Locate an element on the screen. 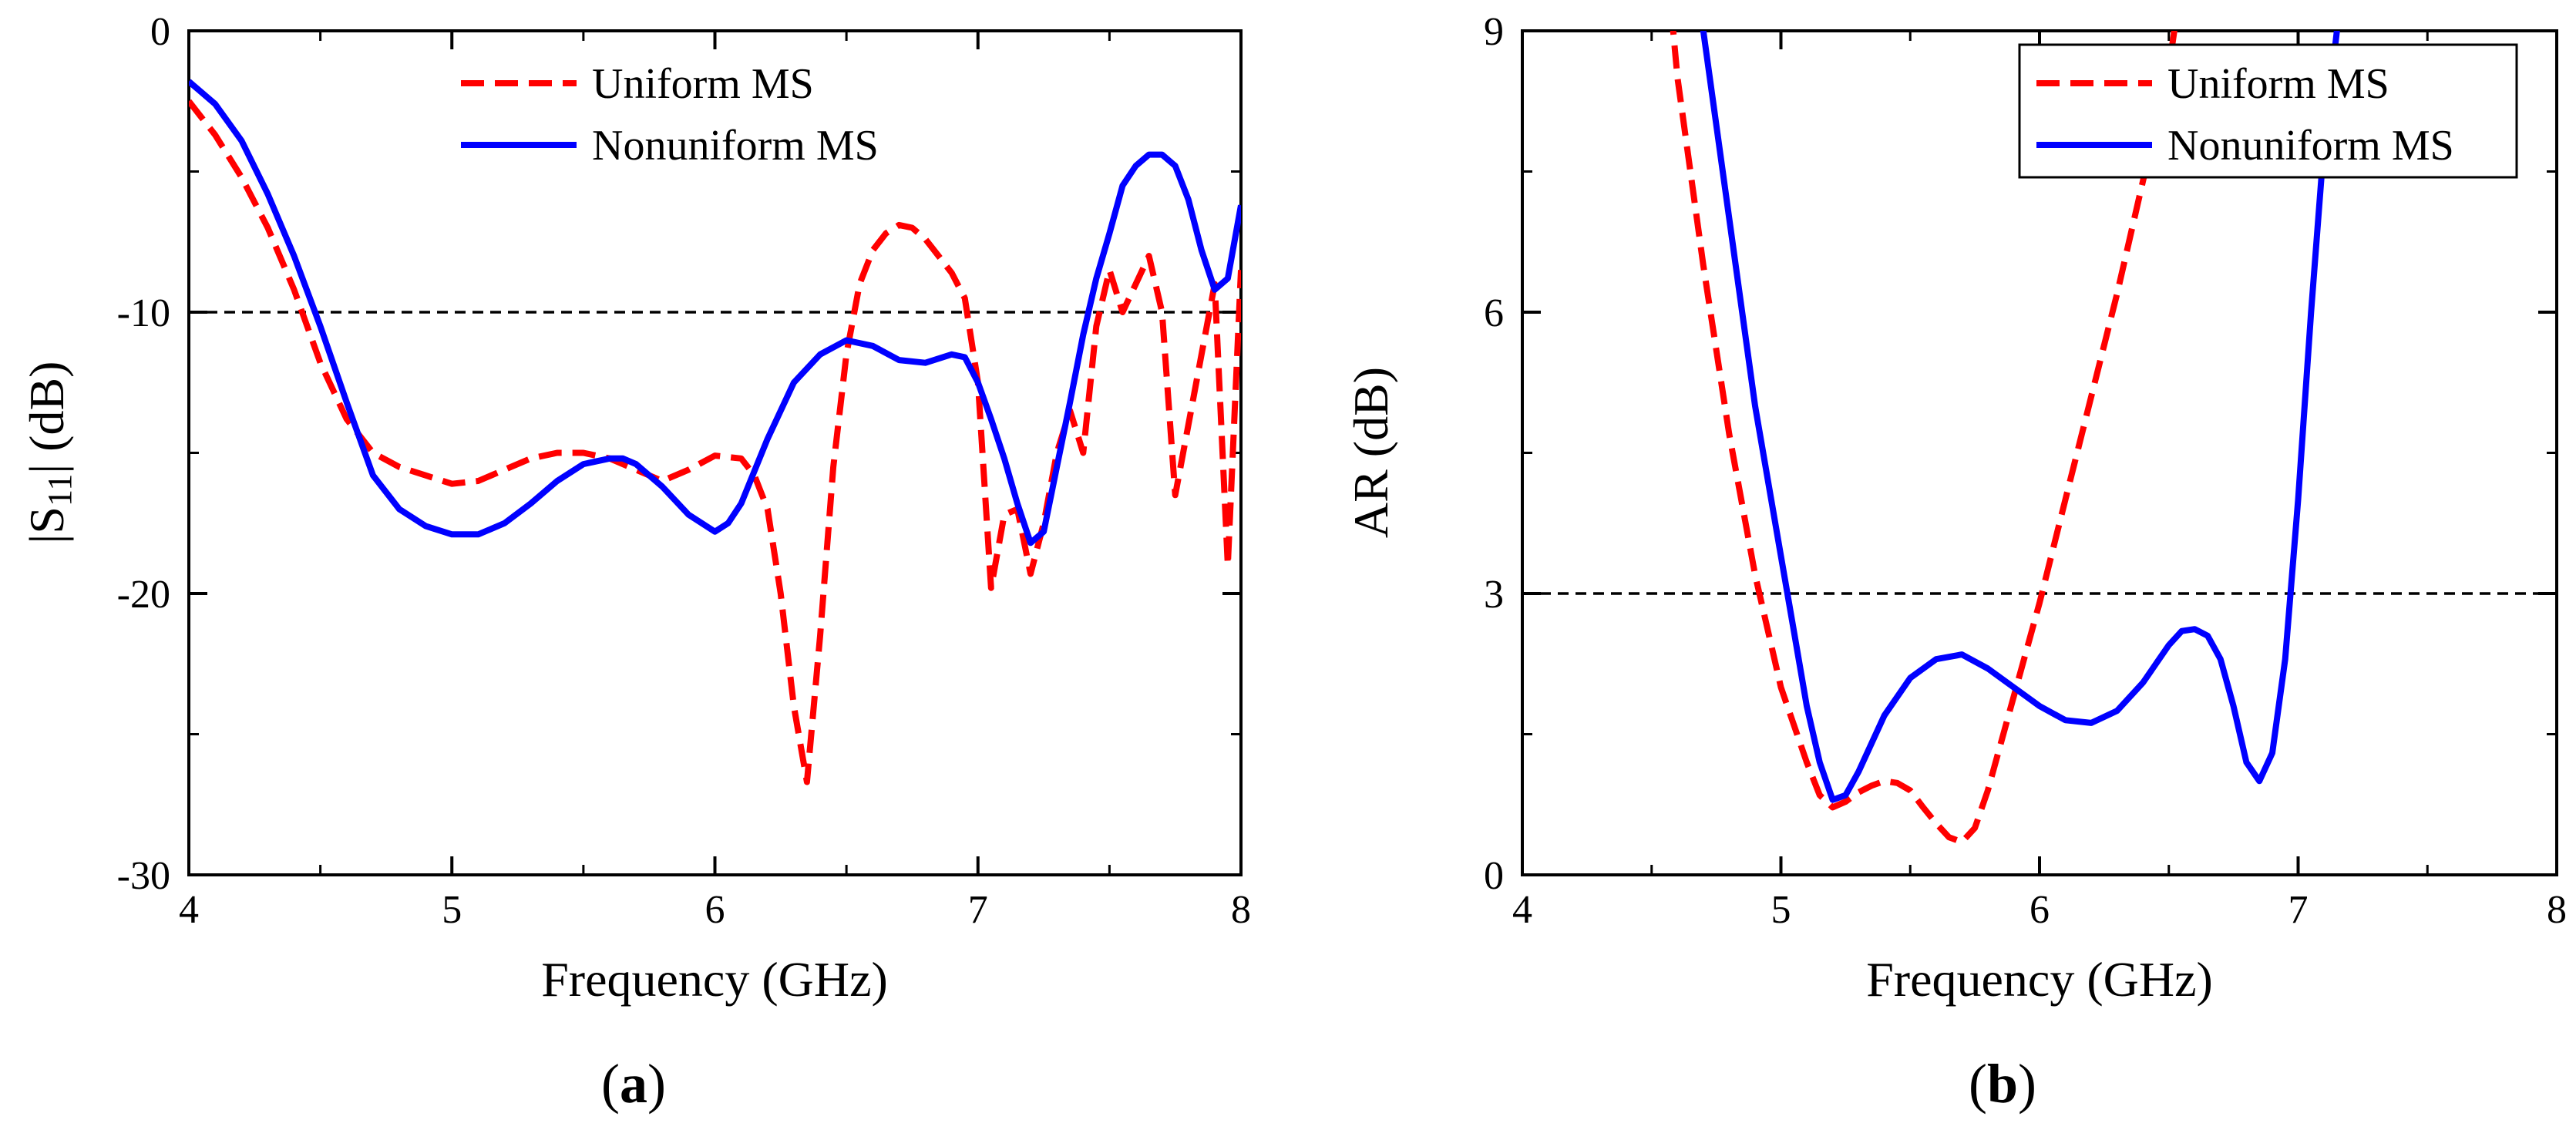  y-tick-label-a: -30 is located at coordinates (143, 876).